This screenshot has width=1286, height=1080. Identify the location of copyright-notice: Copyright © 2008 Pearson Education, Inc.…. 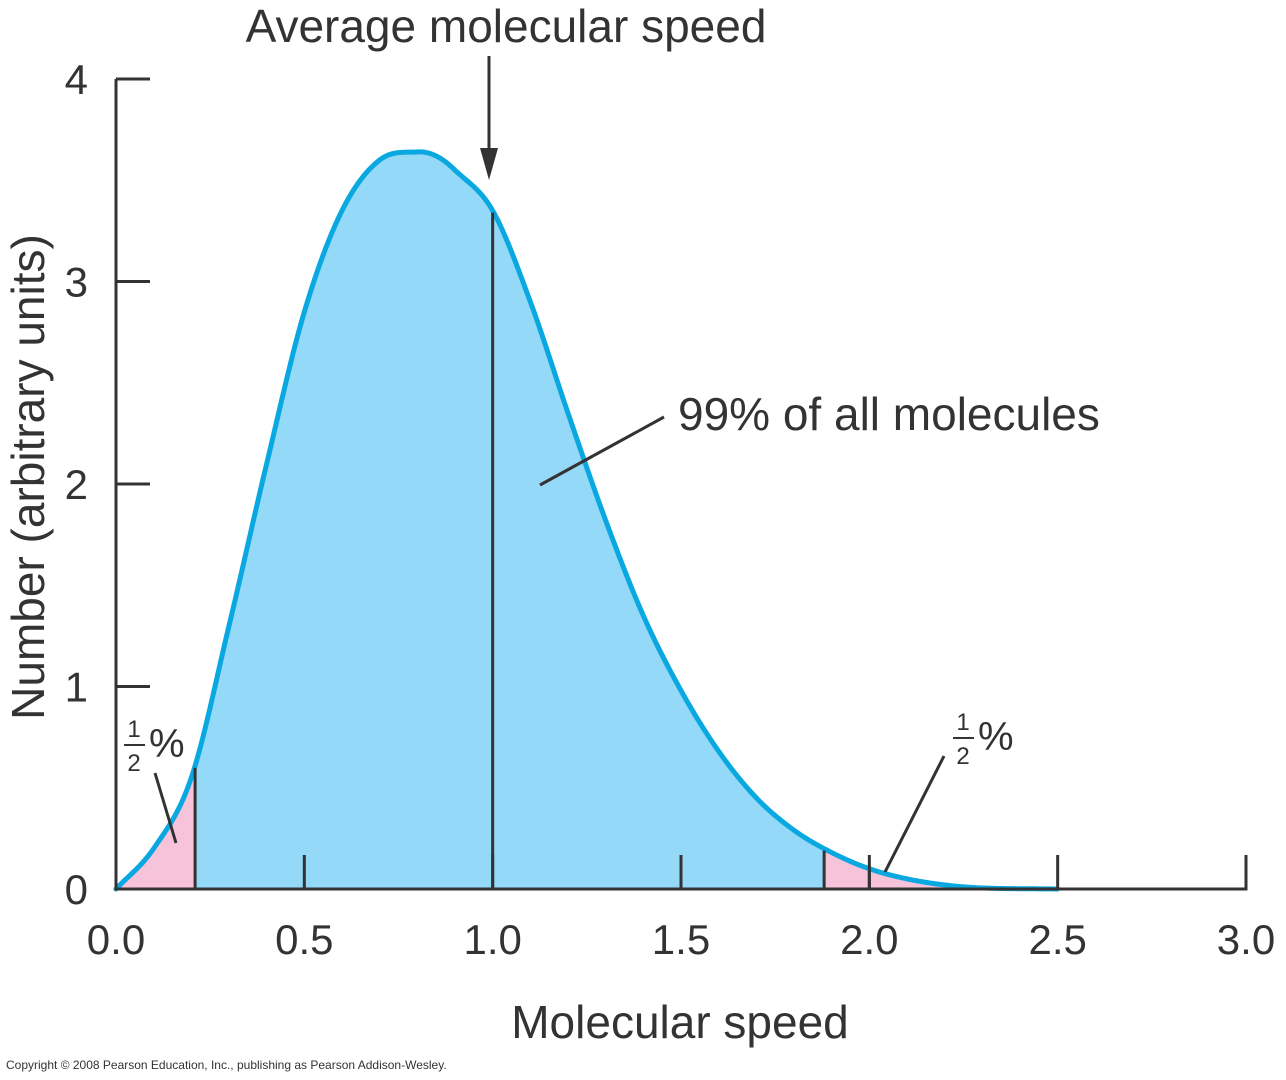
(226, 1065).